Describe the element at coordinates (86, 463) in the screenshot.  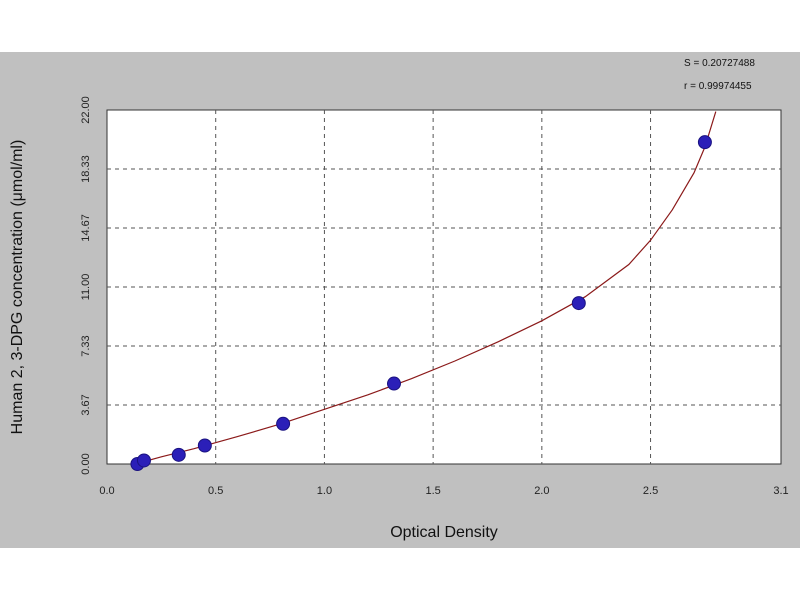
I see `y-tick-label: 0.00` at that location.